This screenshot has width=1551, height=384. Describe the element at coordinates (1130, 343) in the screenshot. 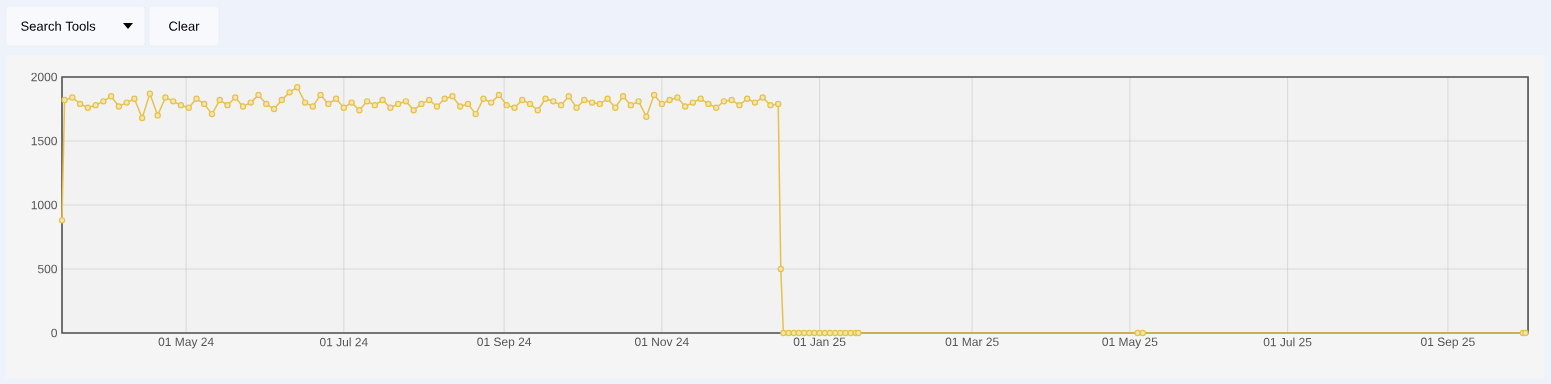

I see `x-tick-label: 01 May 25` at that location.